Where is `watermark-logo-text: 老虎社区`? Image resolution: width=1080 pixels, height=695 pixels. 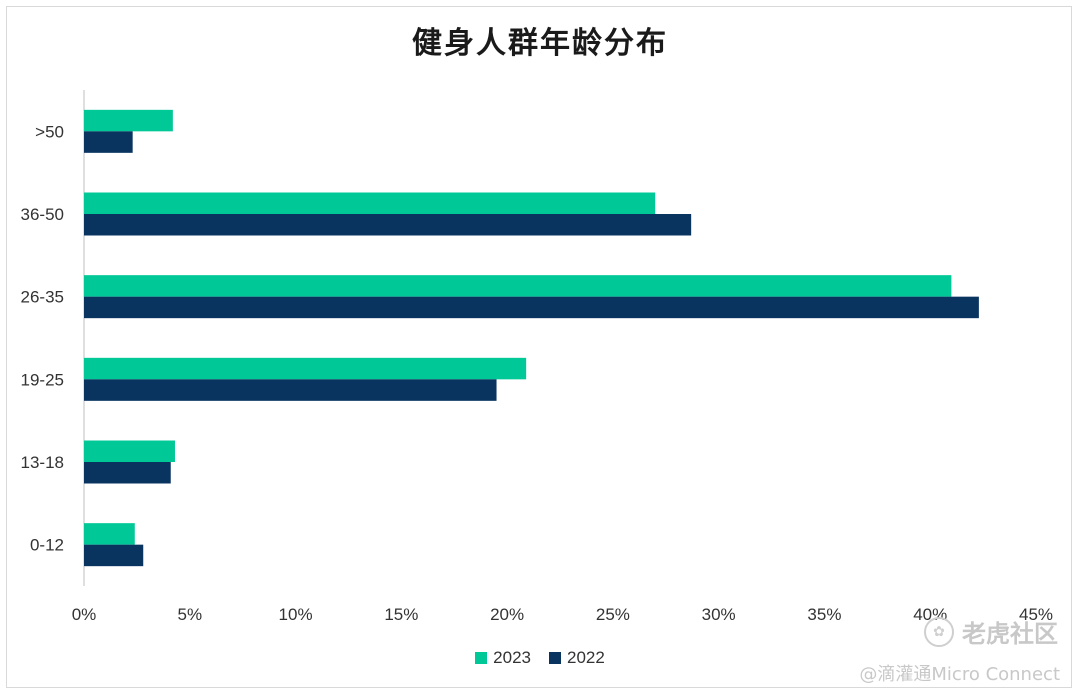 watermark-logo-text: 老虎社区 is located at coordinates (1010, 634).